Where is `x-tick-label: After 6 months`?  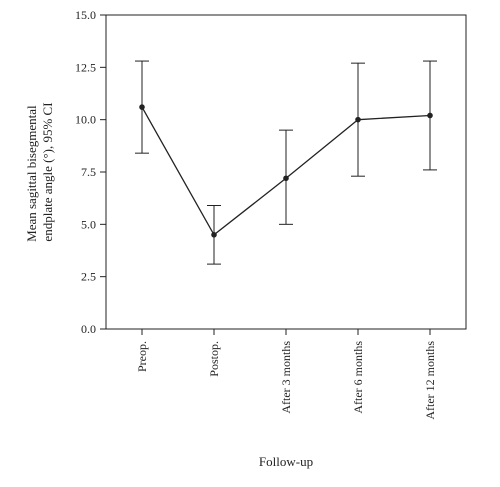 x-tick-label: After 6 months is located at coordinates (358, 377).